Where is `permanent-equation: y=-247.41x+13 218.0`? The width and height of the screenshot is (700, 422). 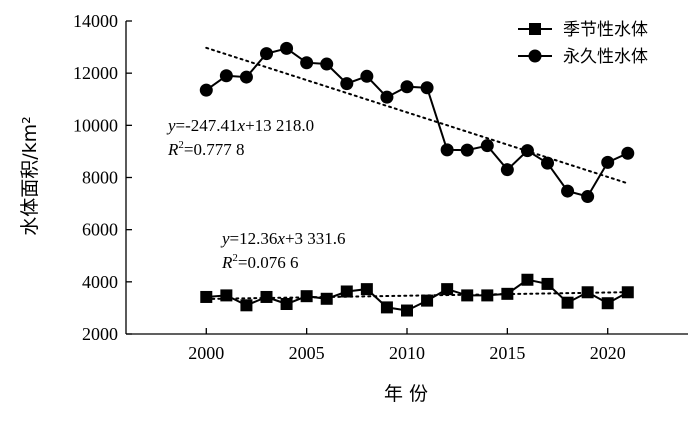 permanent-equation: y=-247.41x+13 218.0 is located at coordinates (240, 125).